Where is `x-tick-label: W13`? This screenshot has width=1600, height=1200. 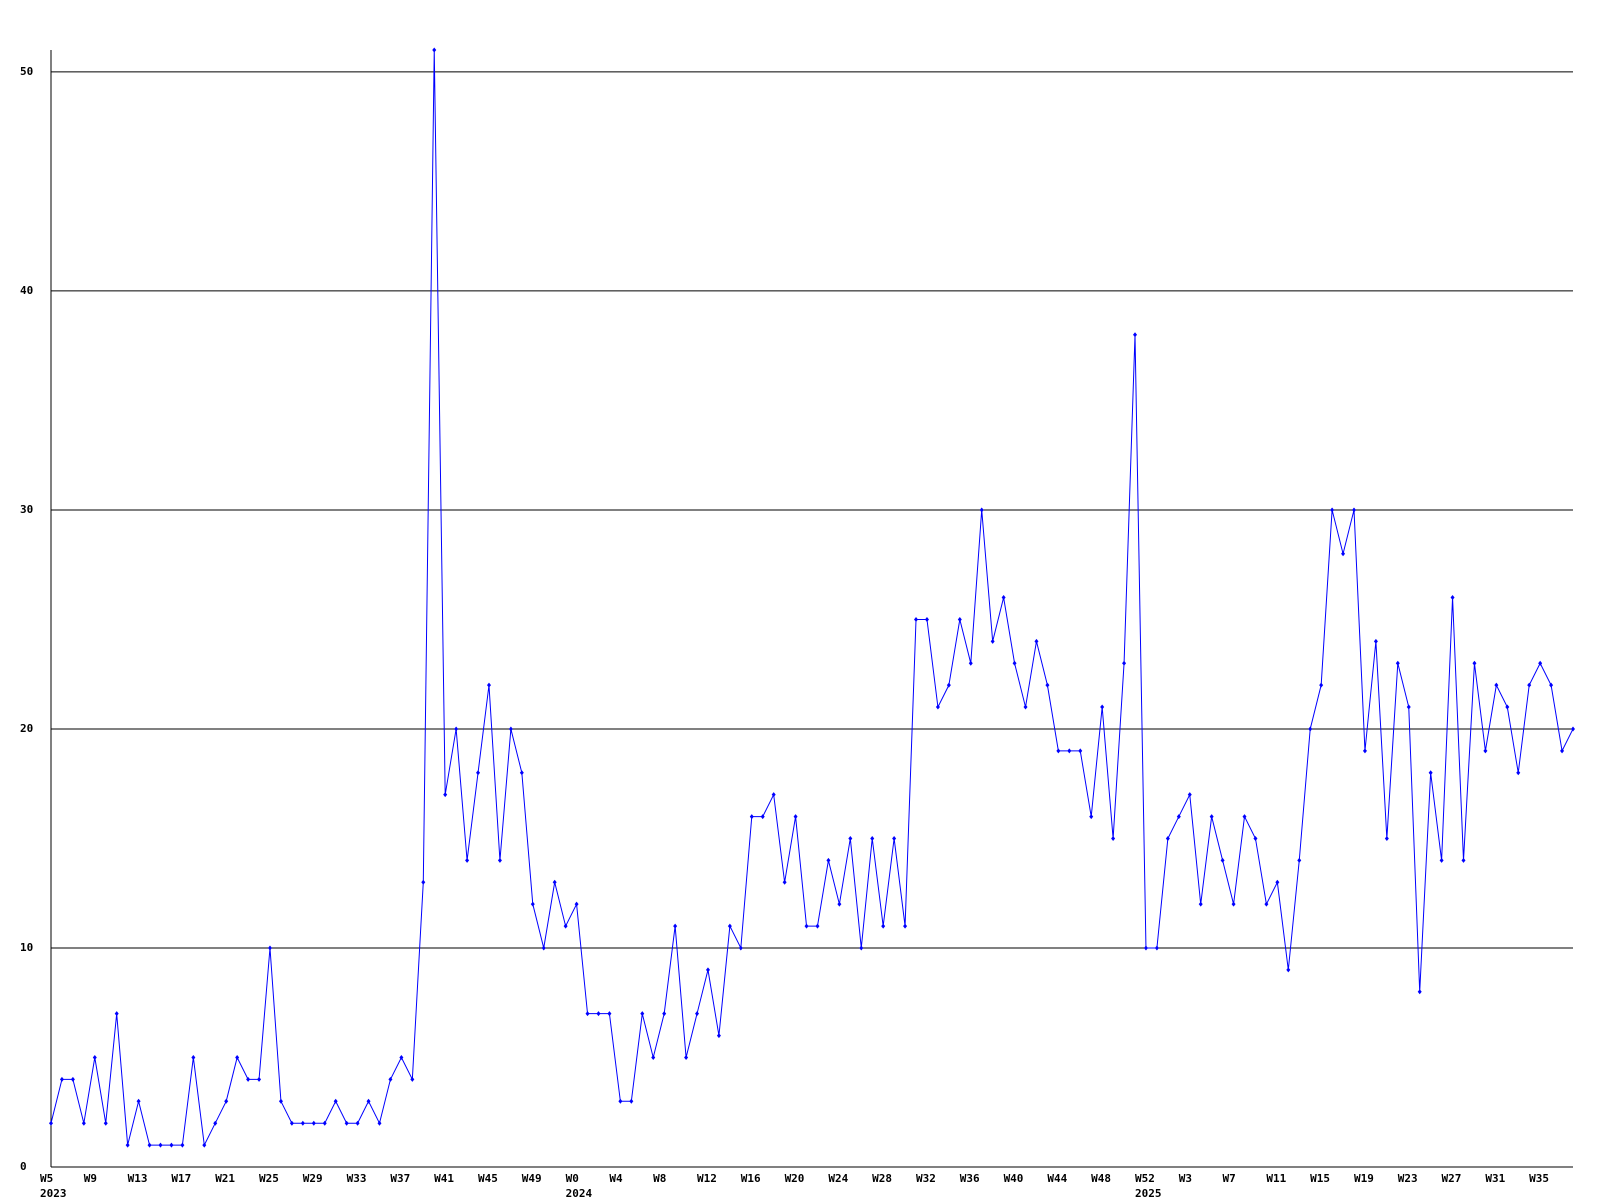
x-tick-label: W13 is located at coordinates (138, 1178).